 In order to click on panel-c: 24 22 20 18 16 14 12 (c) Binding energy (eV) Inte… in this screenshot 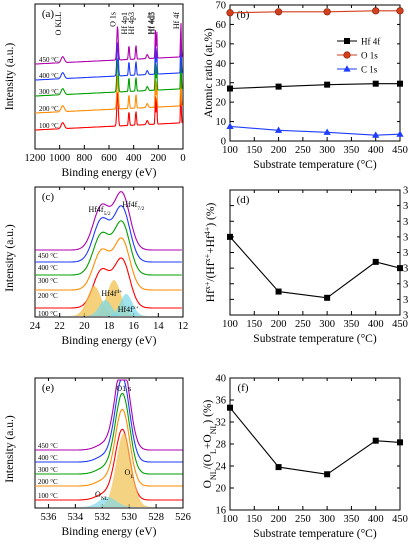, I will do `click(96, 266)`.